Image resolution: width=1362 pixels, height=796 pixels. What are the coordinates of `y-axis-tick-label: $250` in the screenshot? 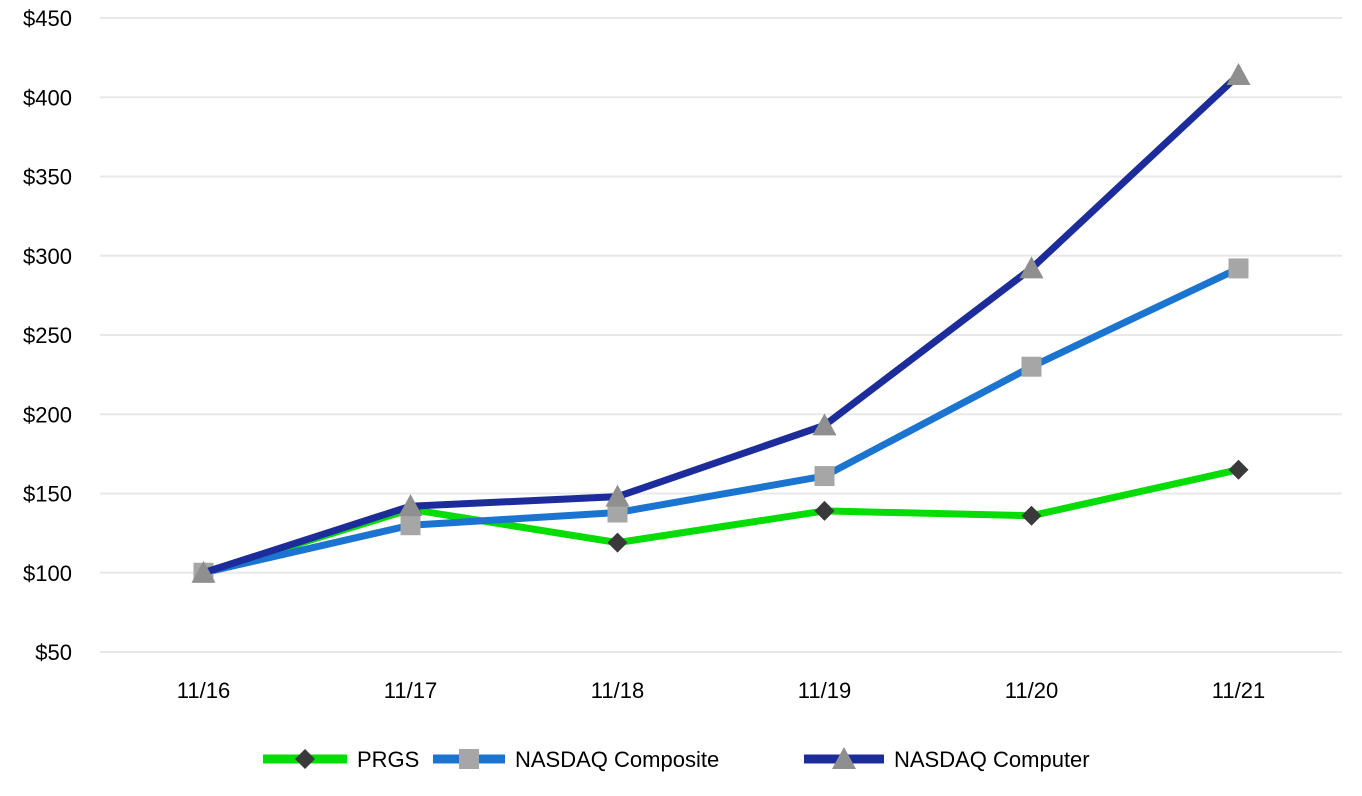 It's located at (47, 335).